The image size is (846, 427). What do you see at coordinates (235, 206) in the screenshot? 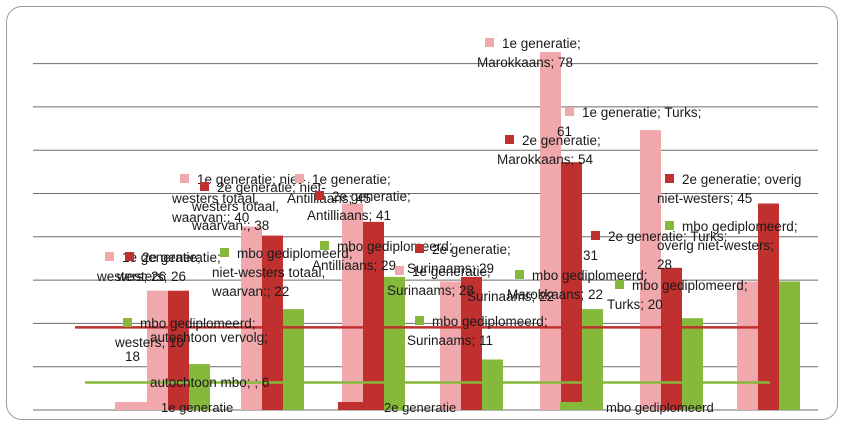
I see `data-label-line: westers totaal,` at bounding box center [235, 206].